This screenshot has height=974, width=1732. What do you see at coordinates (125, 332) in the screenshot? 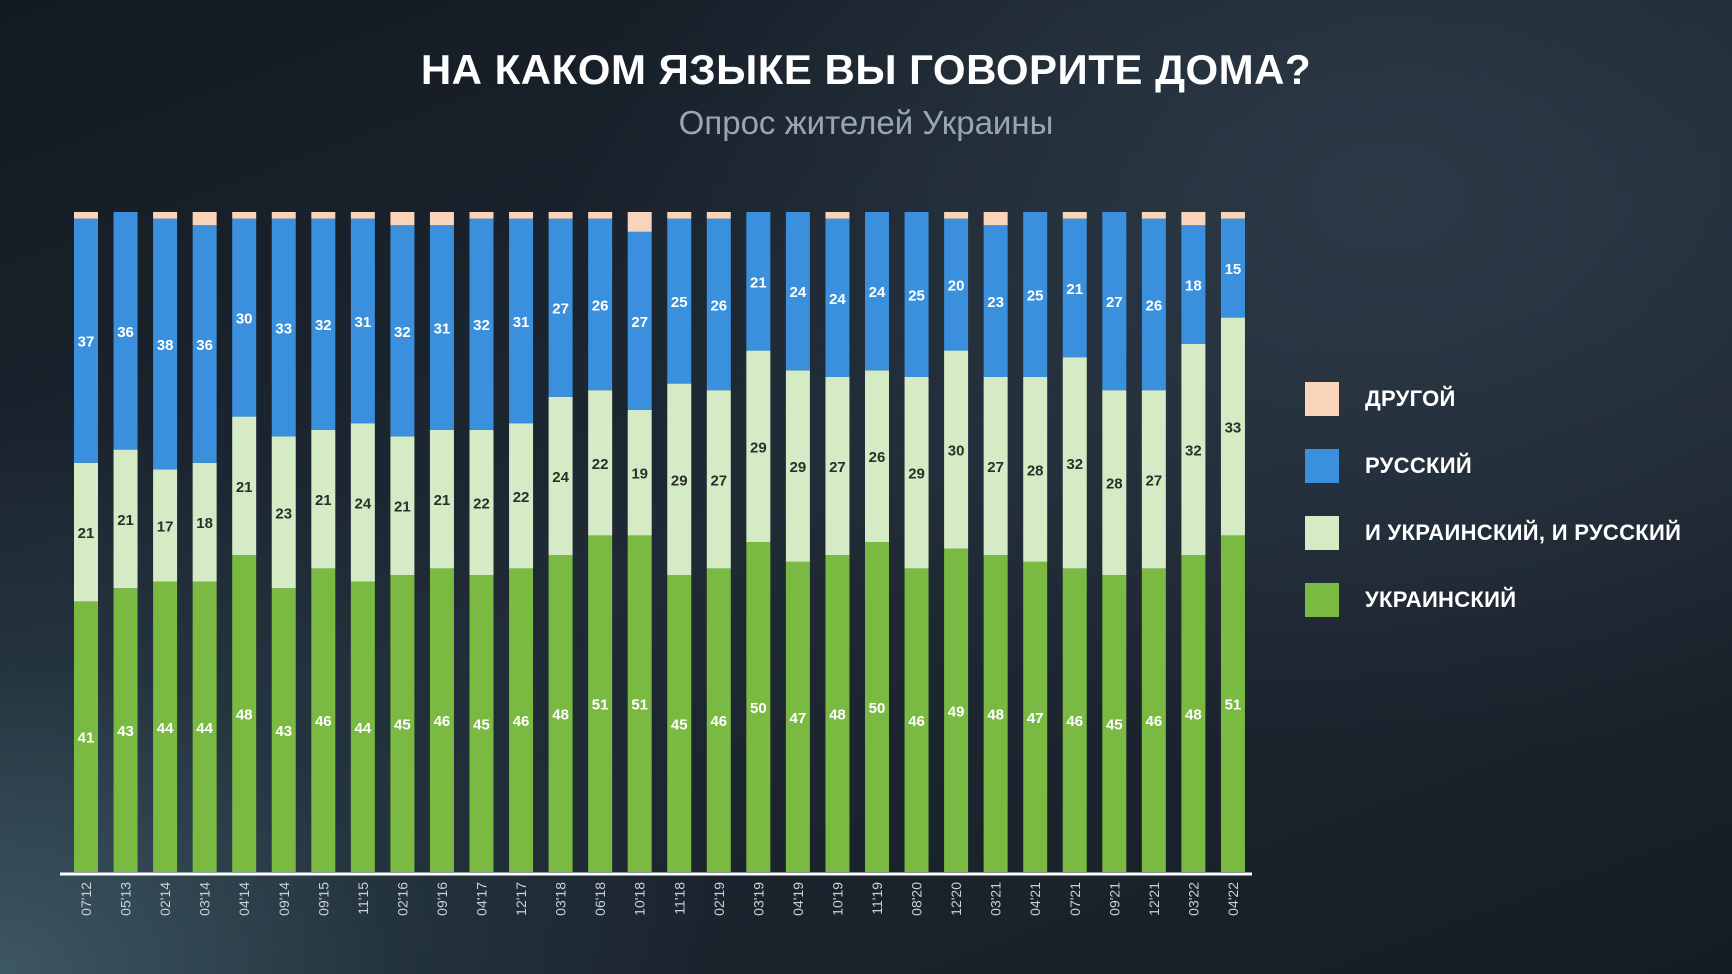
I see `data-label: 36` at bounding box center [125, 332].